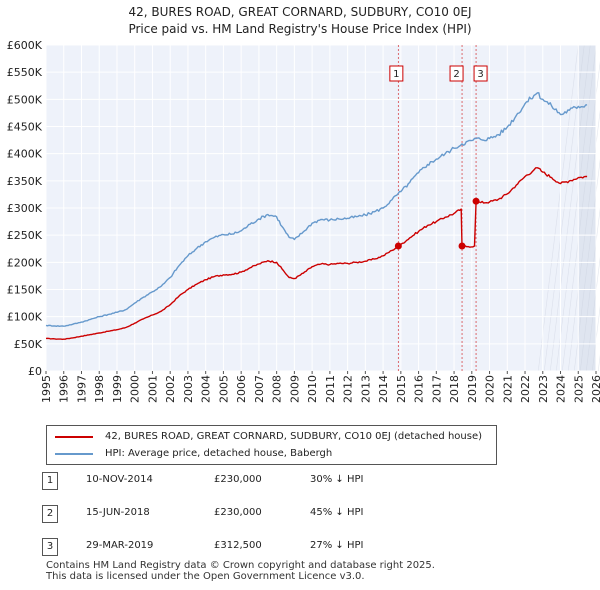 The height and width of the screenshot is (590, 600). What do you see at coordinates (25, 72) in the screenshot?
I see `y-tick-label: £550K` at bounding box center [25, 72].